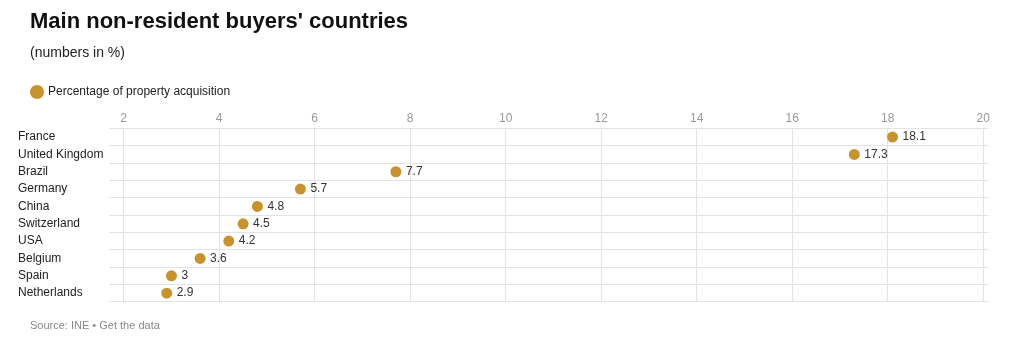 The image size is (1024, 344). Describe the element at coordinates (410, 117) in the screenshot. I see `x-tick-label: 8` at that location.